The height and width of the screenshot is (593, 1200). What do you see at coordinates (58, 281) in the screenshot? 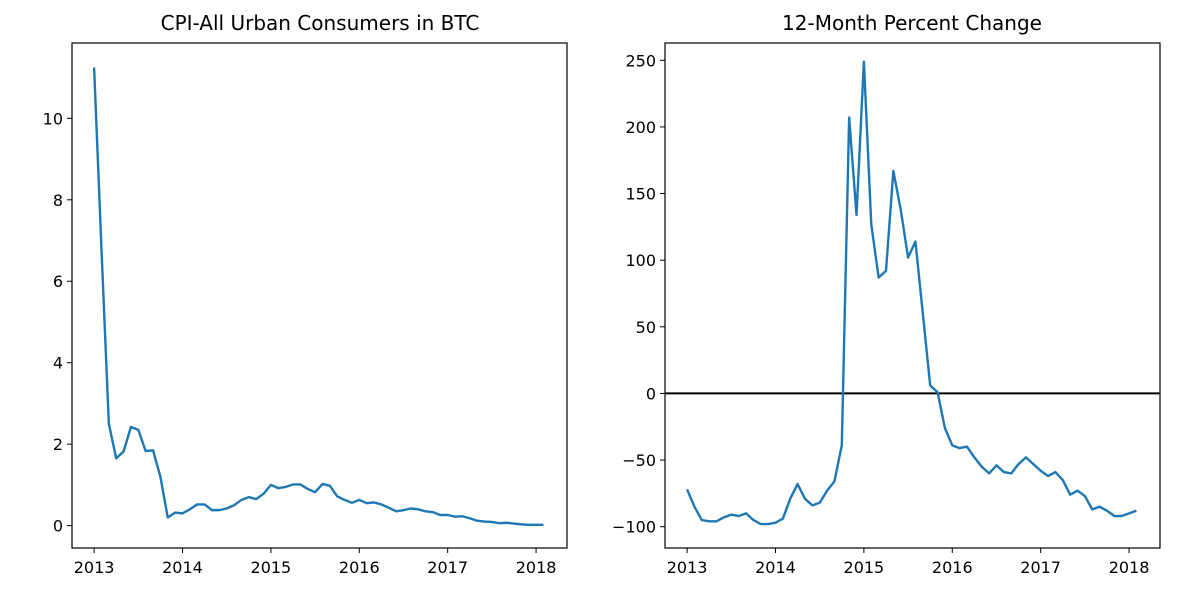
I see `cpi-btc-y-tick-label: 6` at bounding box center [58, 281].